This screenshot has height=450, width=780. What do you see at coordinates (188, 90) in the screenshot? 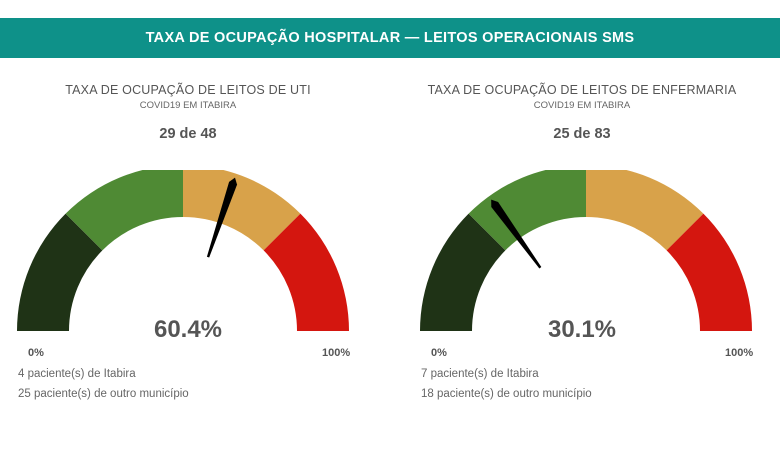
I see `gauge-title: TAXA DE OCUPAÇÃO DE LEITOS DE UTI` at bounding box center [188, 90].